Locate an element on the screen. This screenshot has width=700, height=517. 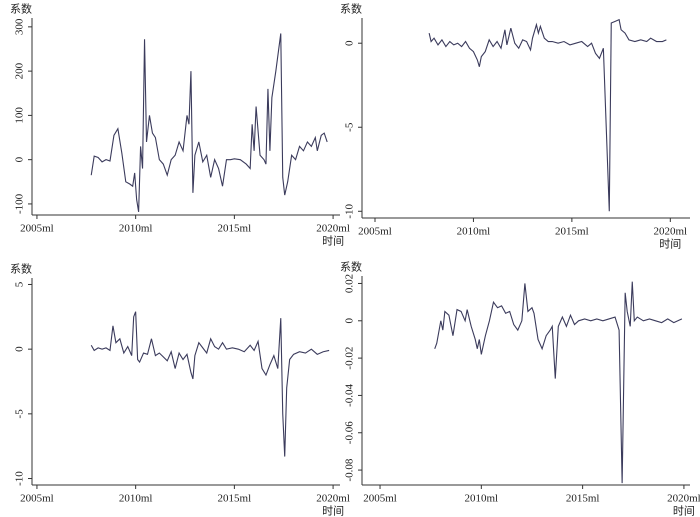
y-tick-label: 200 is located at coordinates (20, 70).